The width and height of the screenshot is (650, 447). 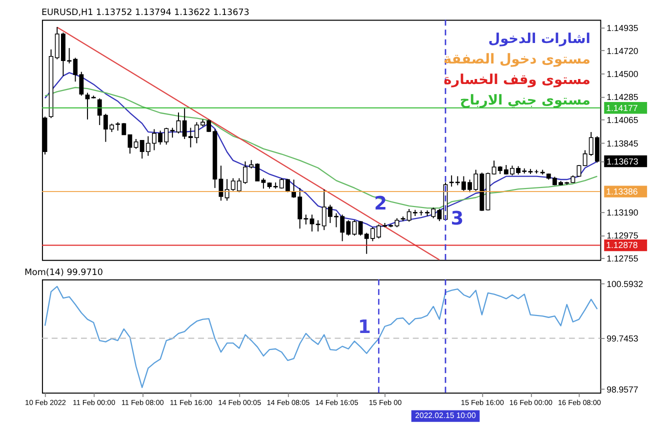 I want to click on y-tick-label: 1.12975, so click(x=622, y=235).